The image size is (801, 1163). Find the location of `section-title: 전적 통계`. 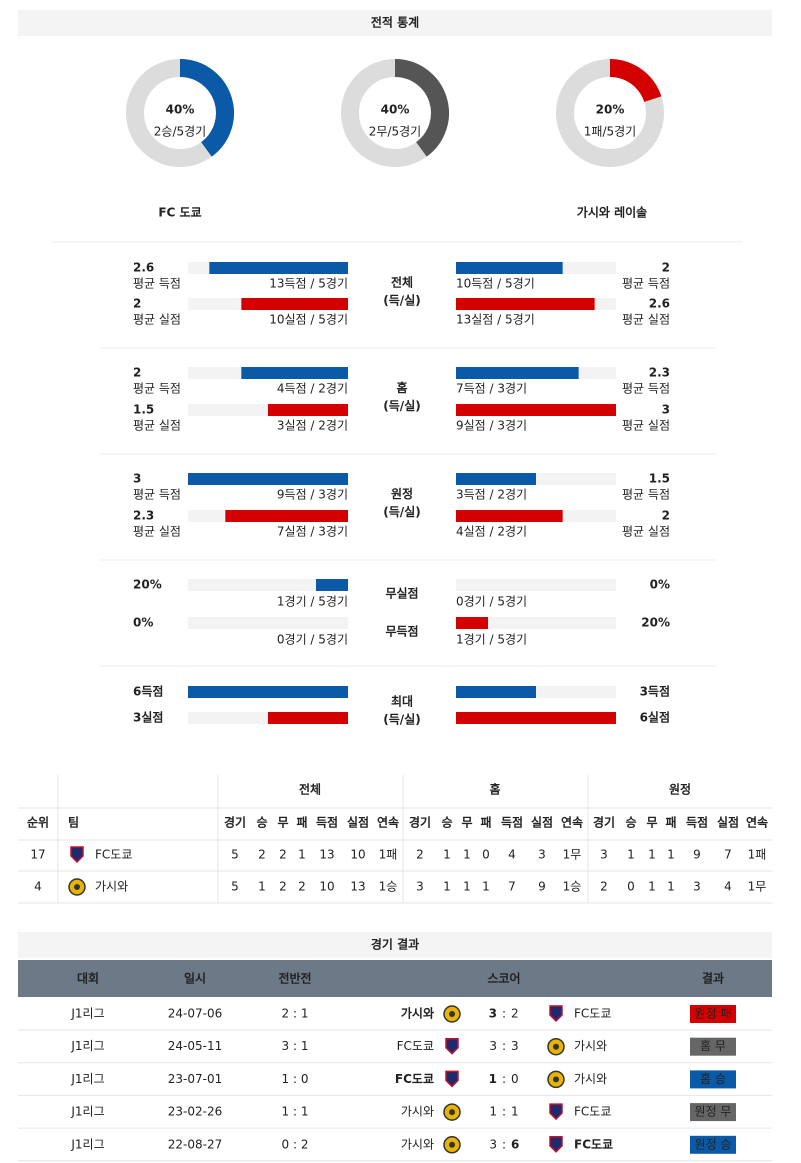

section-title: 전적 통계 is located at coordinates (395, 22).